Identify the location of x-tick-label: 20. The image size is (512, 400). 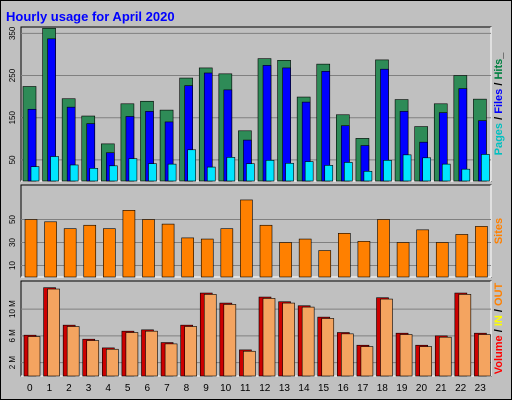
(422, 388).